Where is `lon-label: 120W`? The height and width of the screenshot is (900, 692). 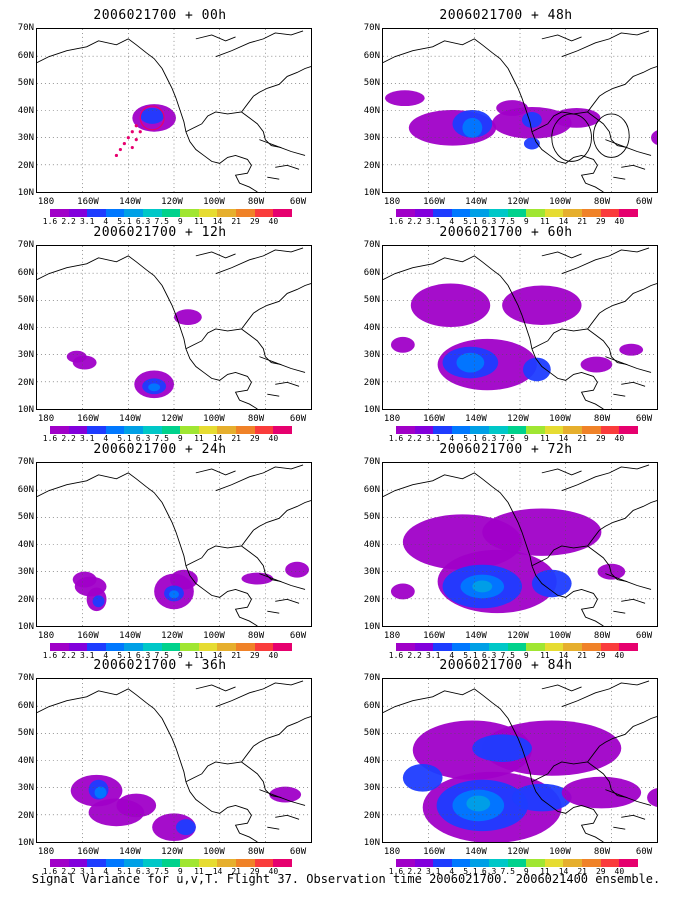
lon-label: 120W is located at coordinates (172, 419).